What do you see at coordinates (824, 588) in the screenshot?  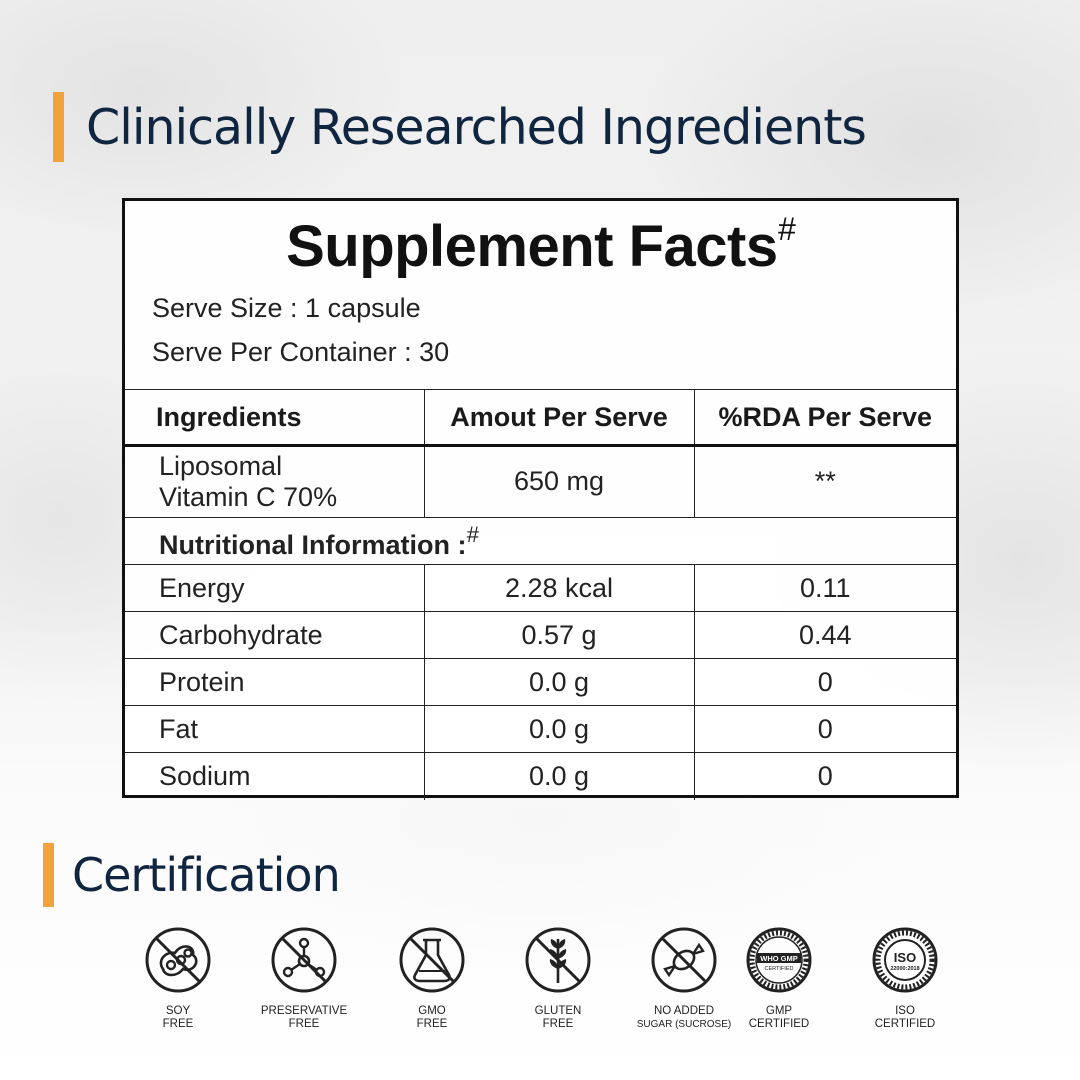 I see `nutrient-rda: 0.11` at bounding box center [824, 588].